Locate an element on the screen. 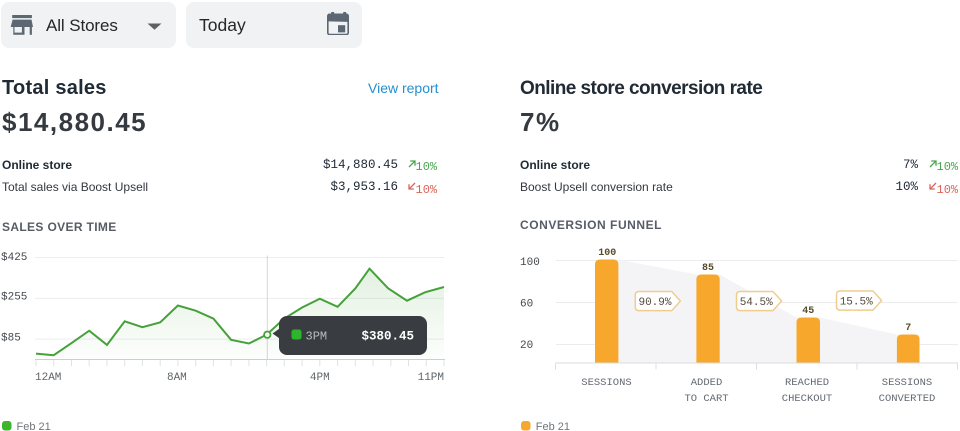 The image size is (960, 431). svg-text: REACHED is located at coordinates (807, 383).